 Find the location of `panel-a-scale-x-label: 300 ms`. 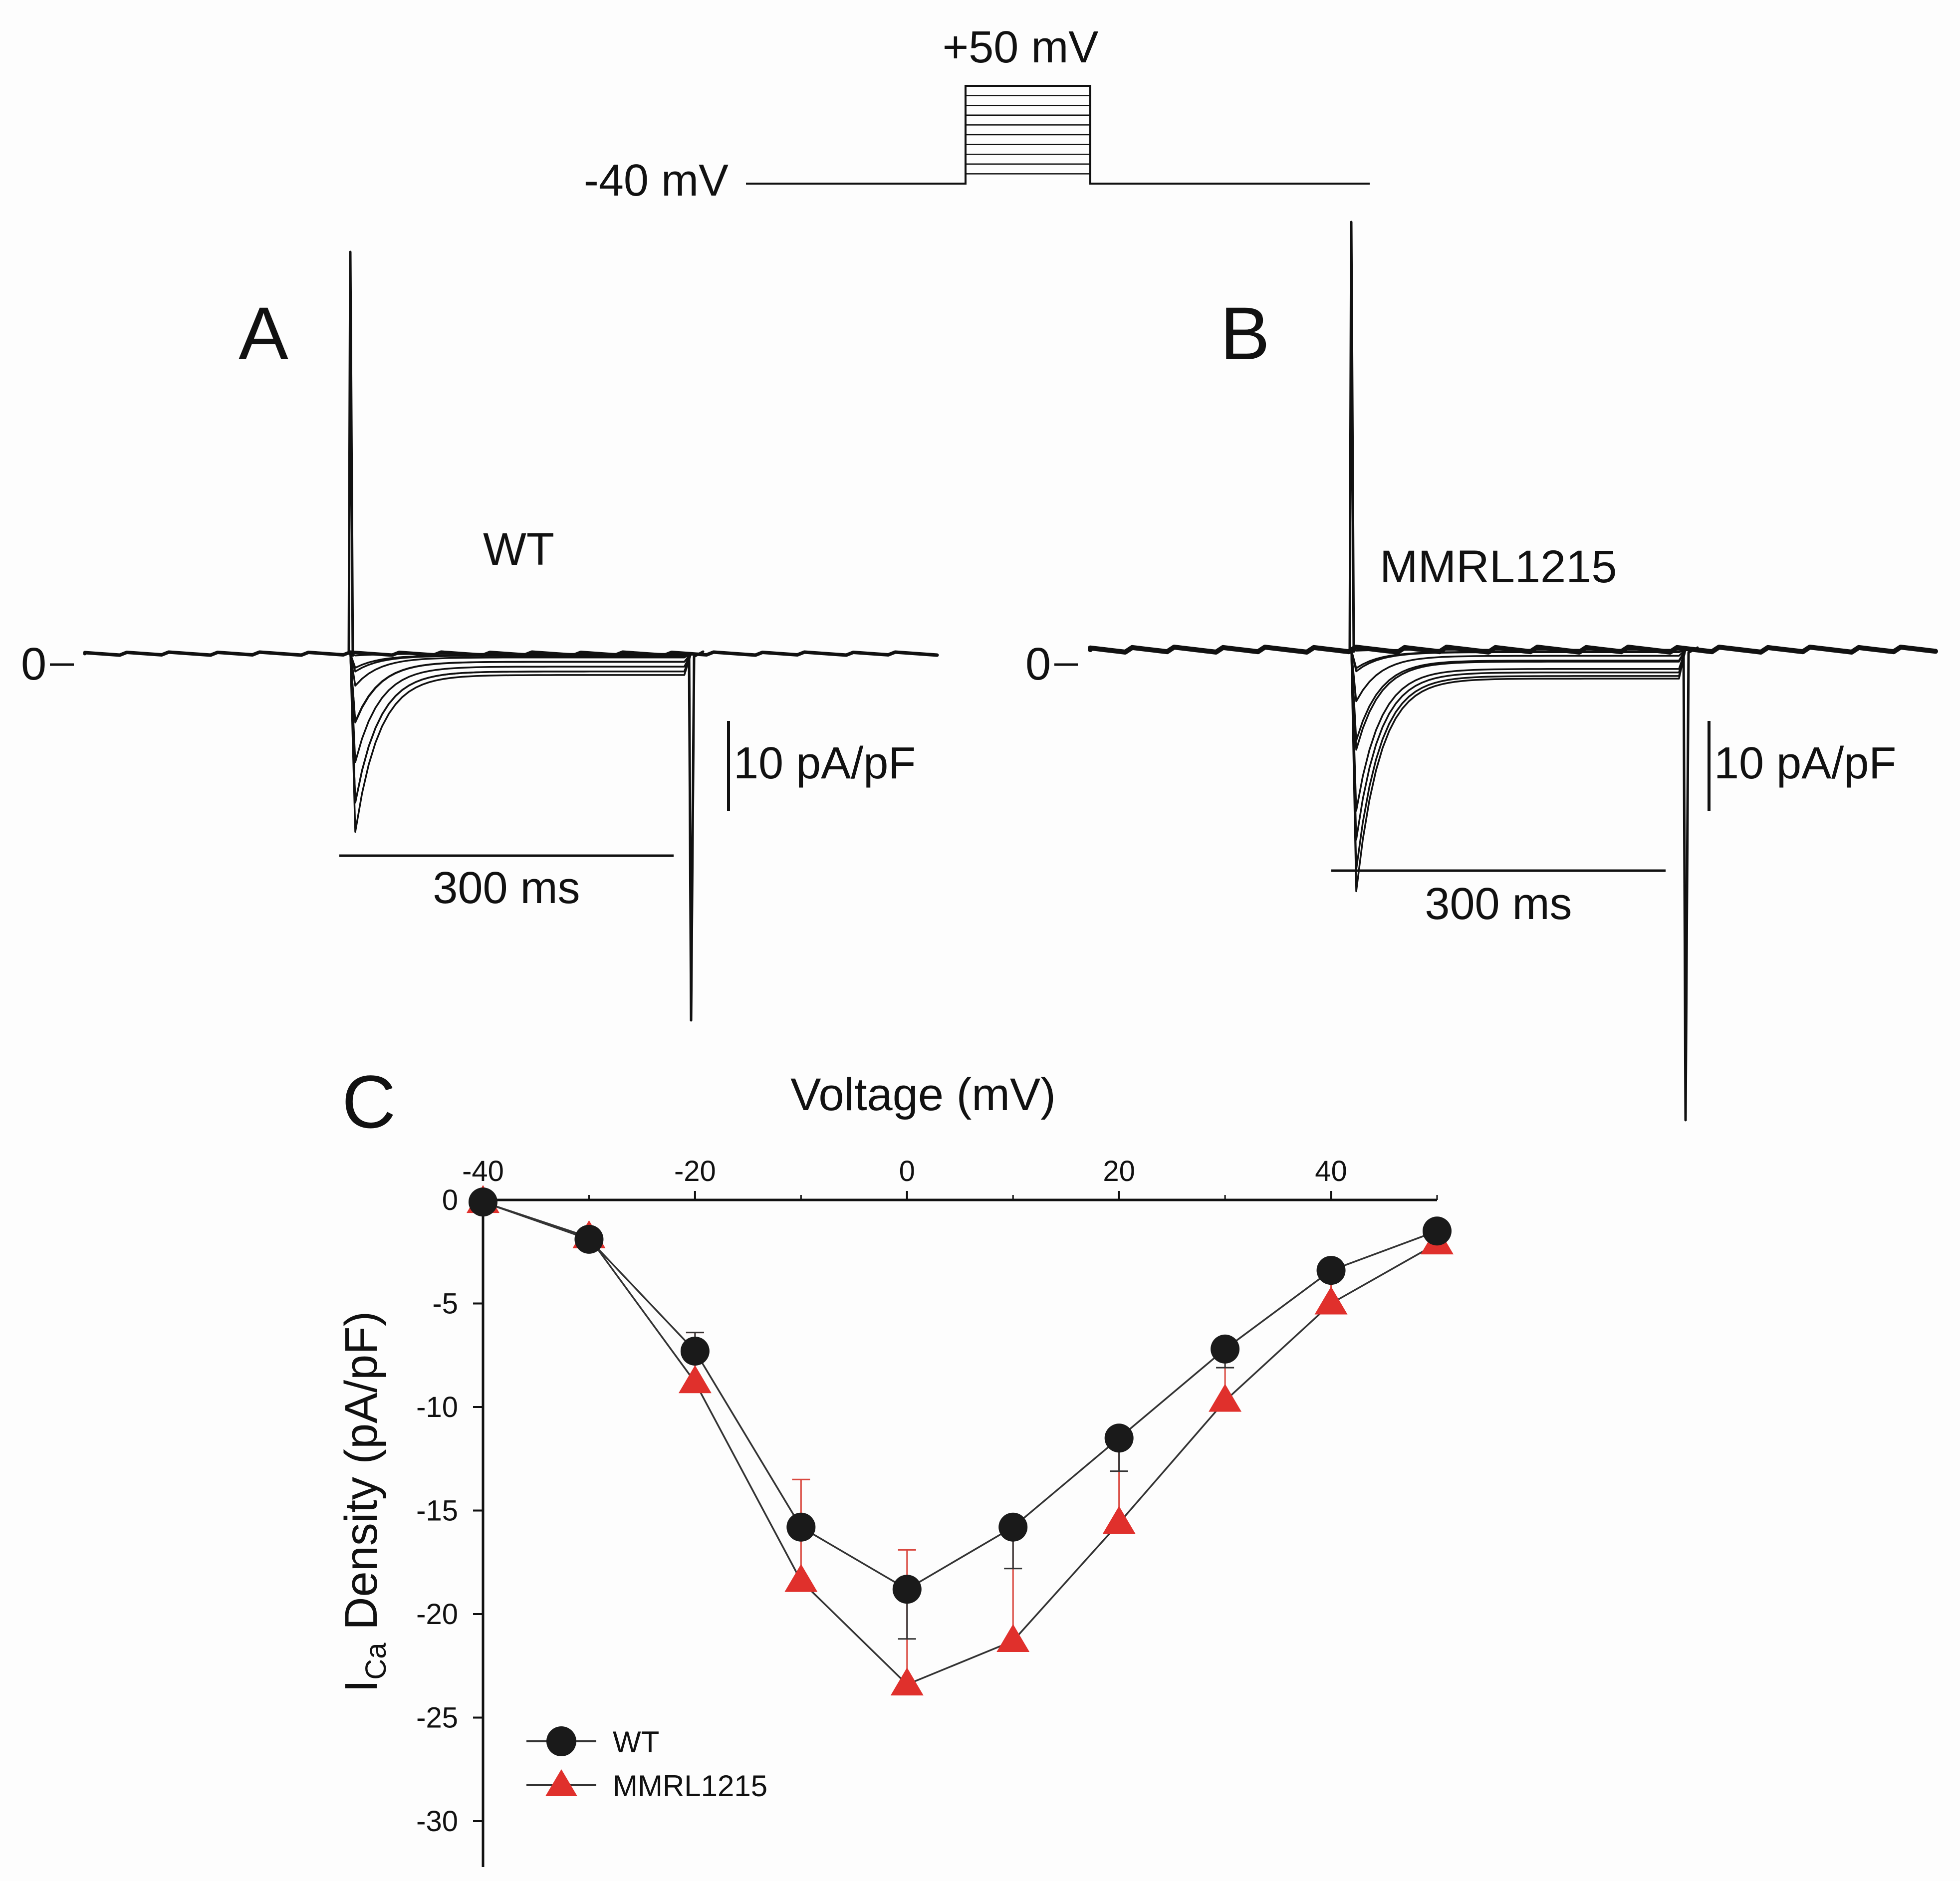

panel-a-scale-x-label: 300 ms is located at coordinates (506, 888).